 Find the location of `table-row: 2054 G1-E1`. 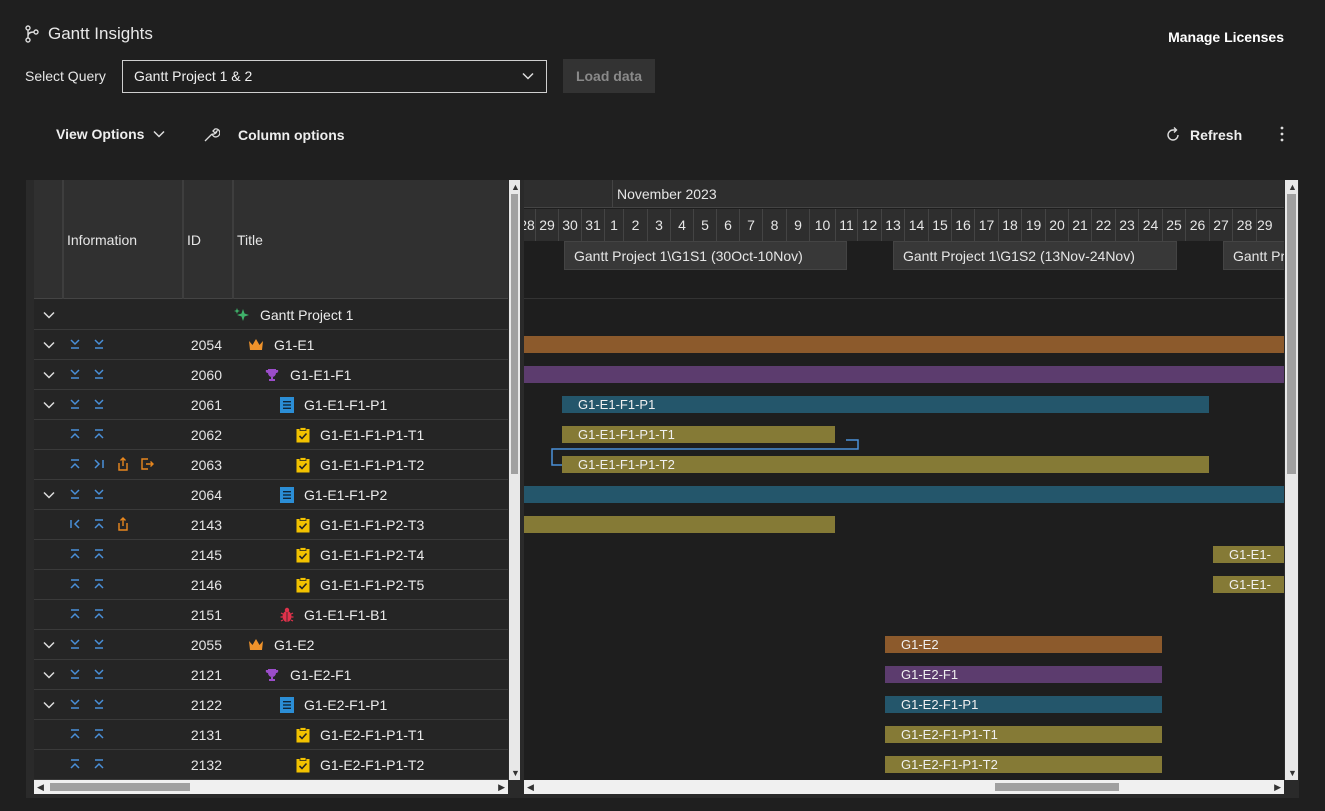

table-row: 2054 G1-E1 is located at coordinates (271, 345).